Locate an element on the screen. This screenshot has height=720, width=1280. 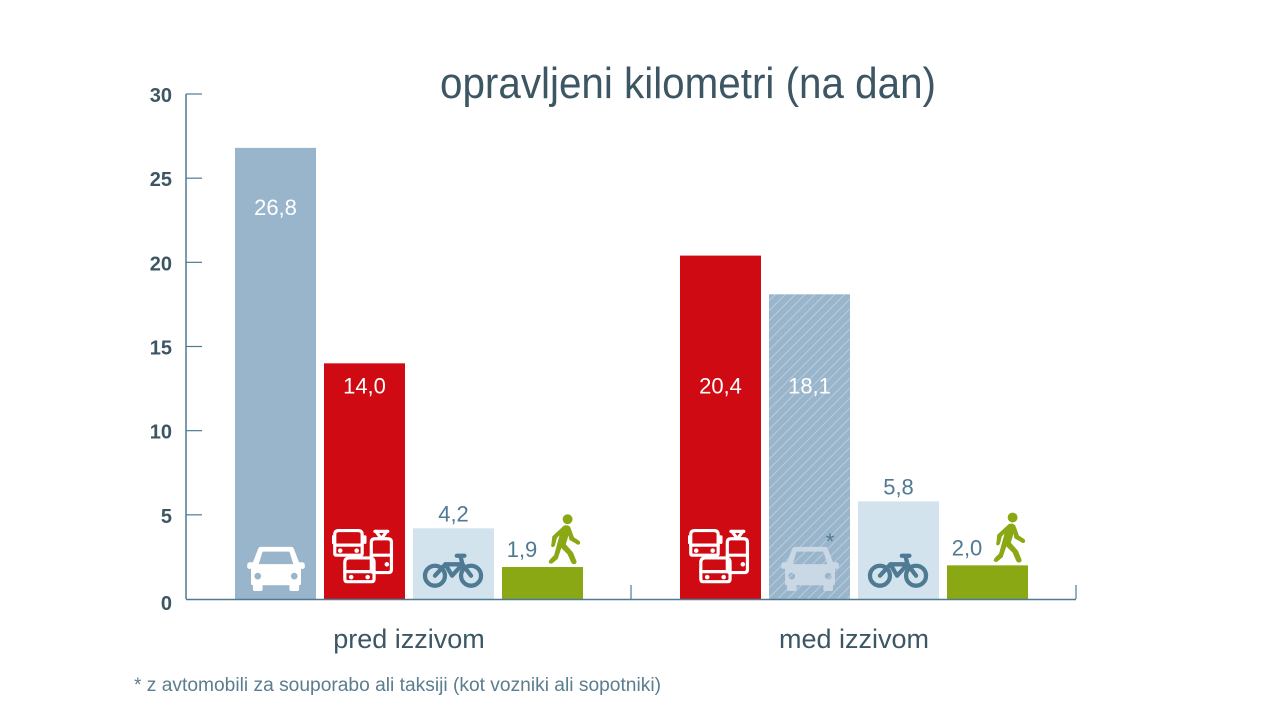
footnote-asterisk: * is located at coordinates (830, 541).